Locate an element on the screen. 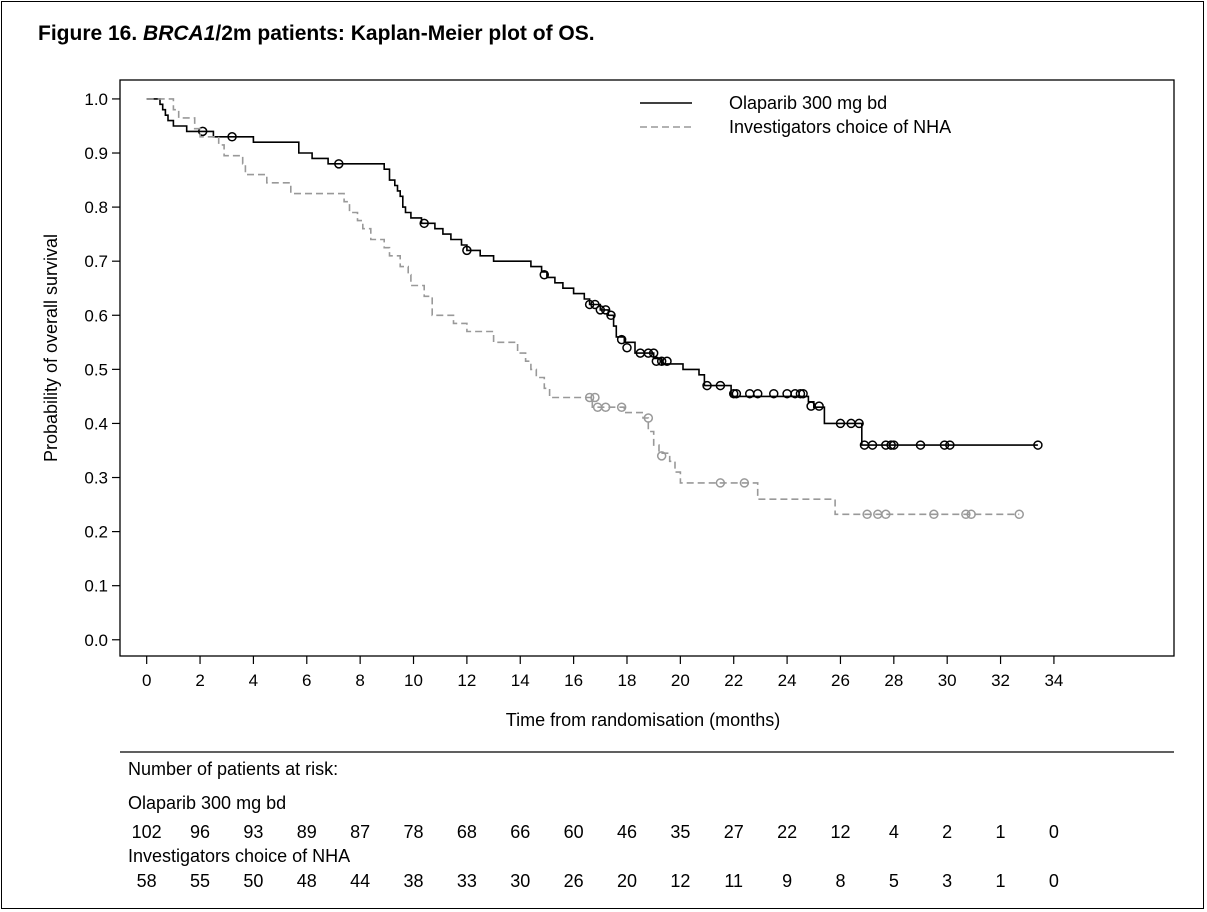 The height and width of the screenshot is (912, 1207). x-tick-label: 10 is located at coordinates (413, 680).